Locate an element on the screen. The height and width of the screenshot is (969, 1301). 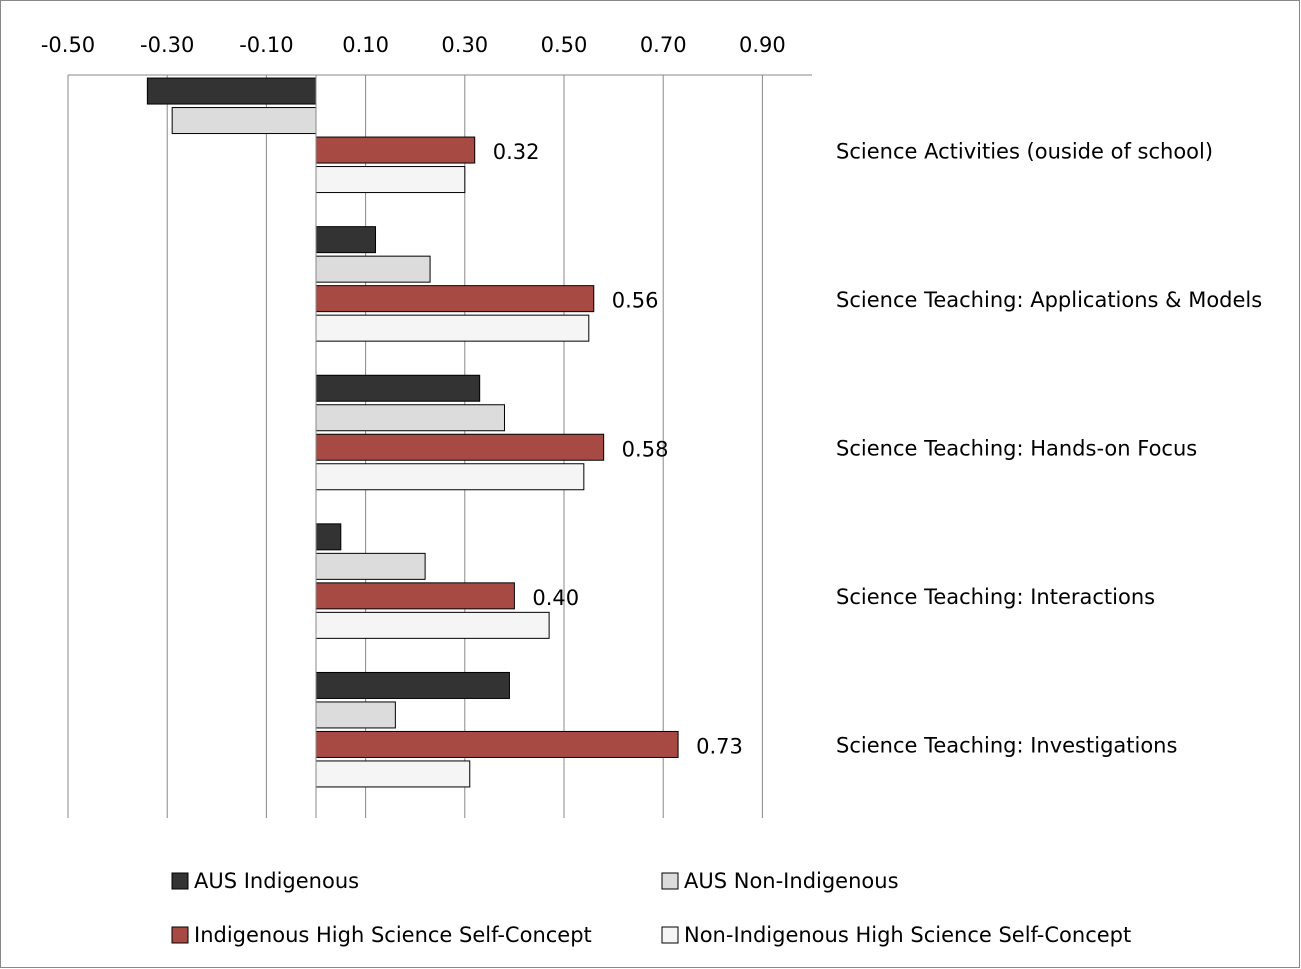
data-label: 0.73 is located at coordinates (719, 746).